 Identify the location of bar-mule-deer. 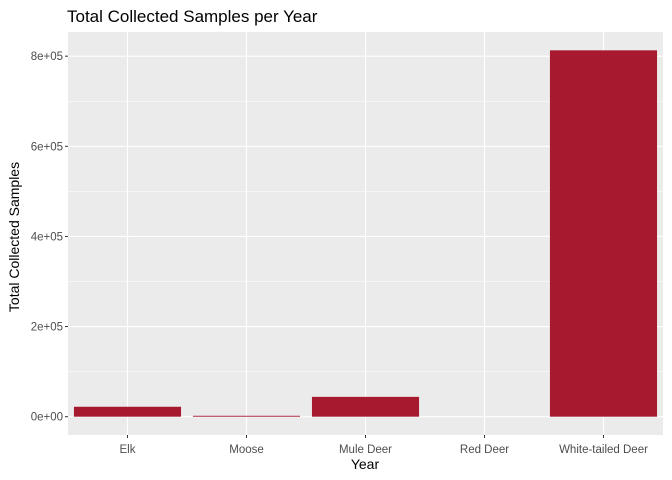
(365, 406).